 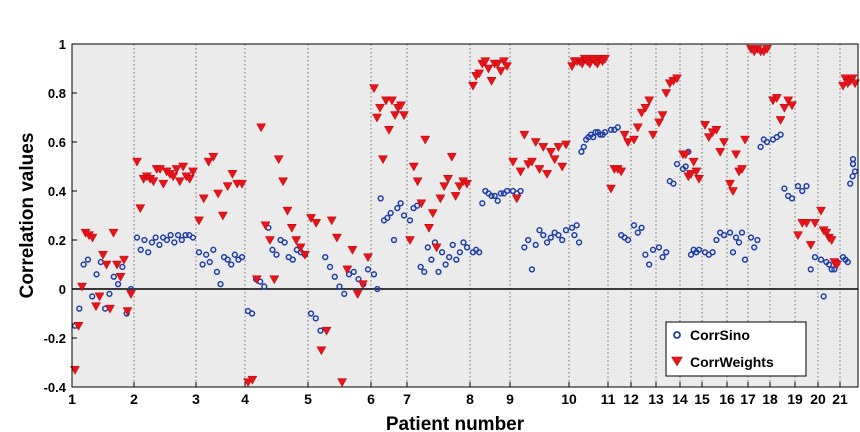 I want to click on x-tick-label: 5, so click(x=308, y=399).